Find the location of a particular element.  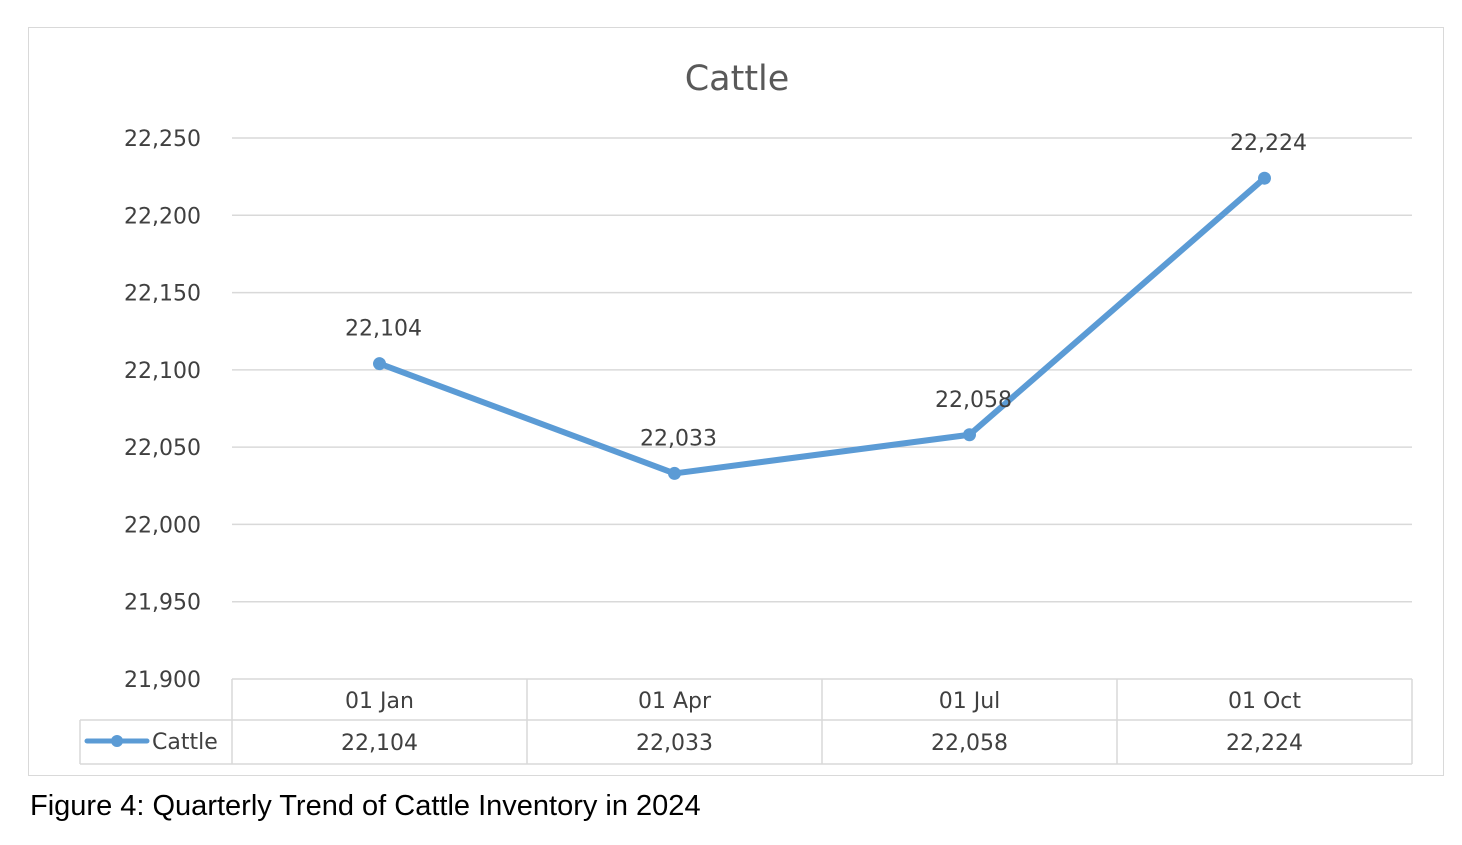

x-category-label: 01 Oct is located at coordinates (1264, 701).